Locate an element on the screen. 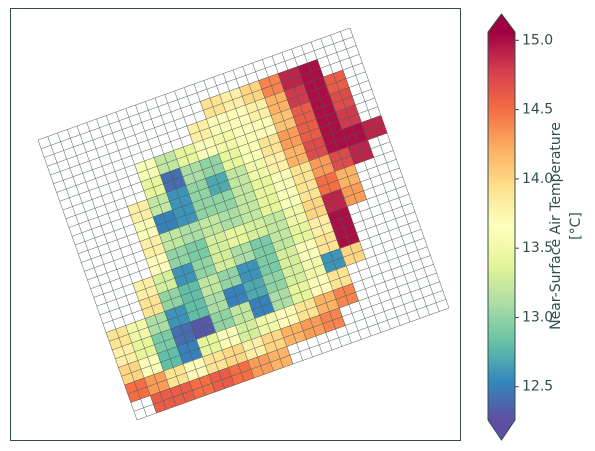 The height and width of the screenshot is (451, 595). colorbar: 12.5 13.0 13.5 14.0 14.5 15.0 is located at coordinates (520, 227).